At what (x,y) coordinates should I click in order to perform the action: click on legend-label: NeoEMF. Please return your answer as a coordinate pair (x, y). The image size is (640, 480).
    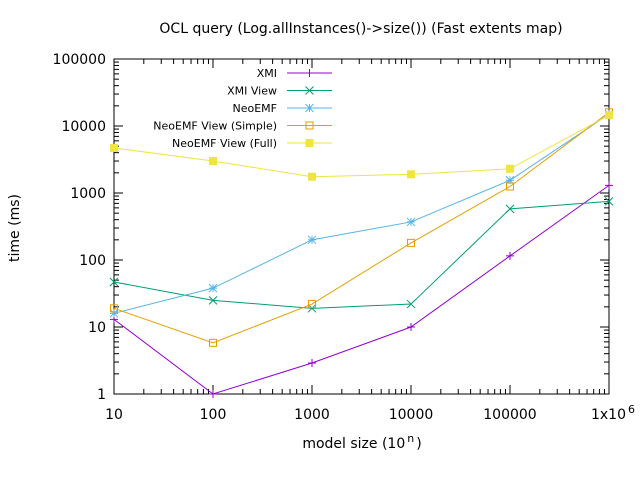
    Looking at the image, I should click on (255, 108).